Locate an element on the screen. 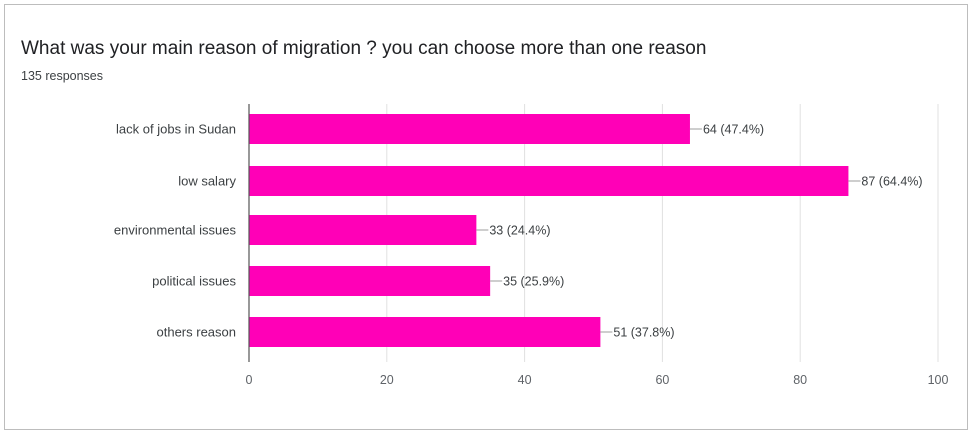  x-tick-label-0: 0 is located at coordinates (249, 380).